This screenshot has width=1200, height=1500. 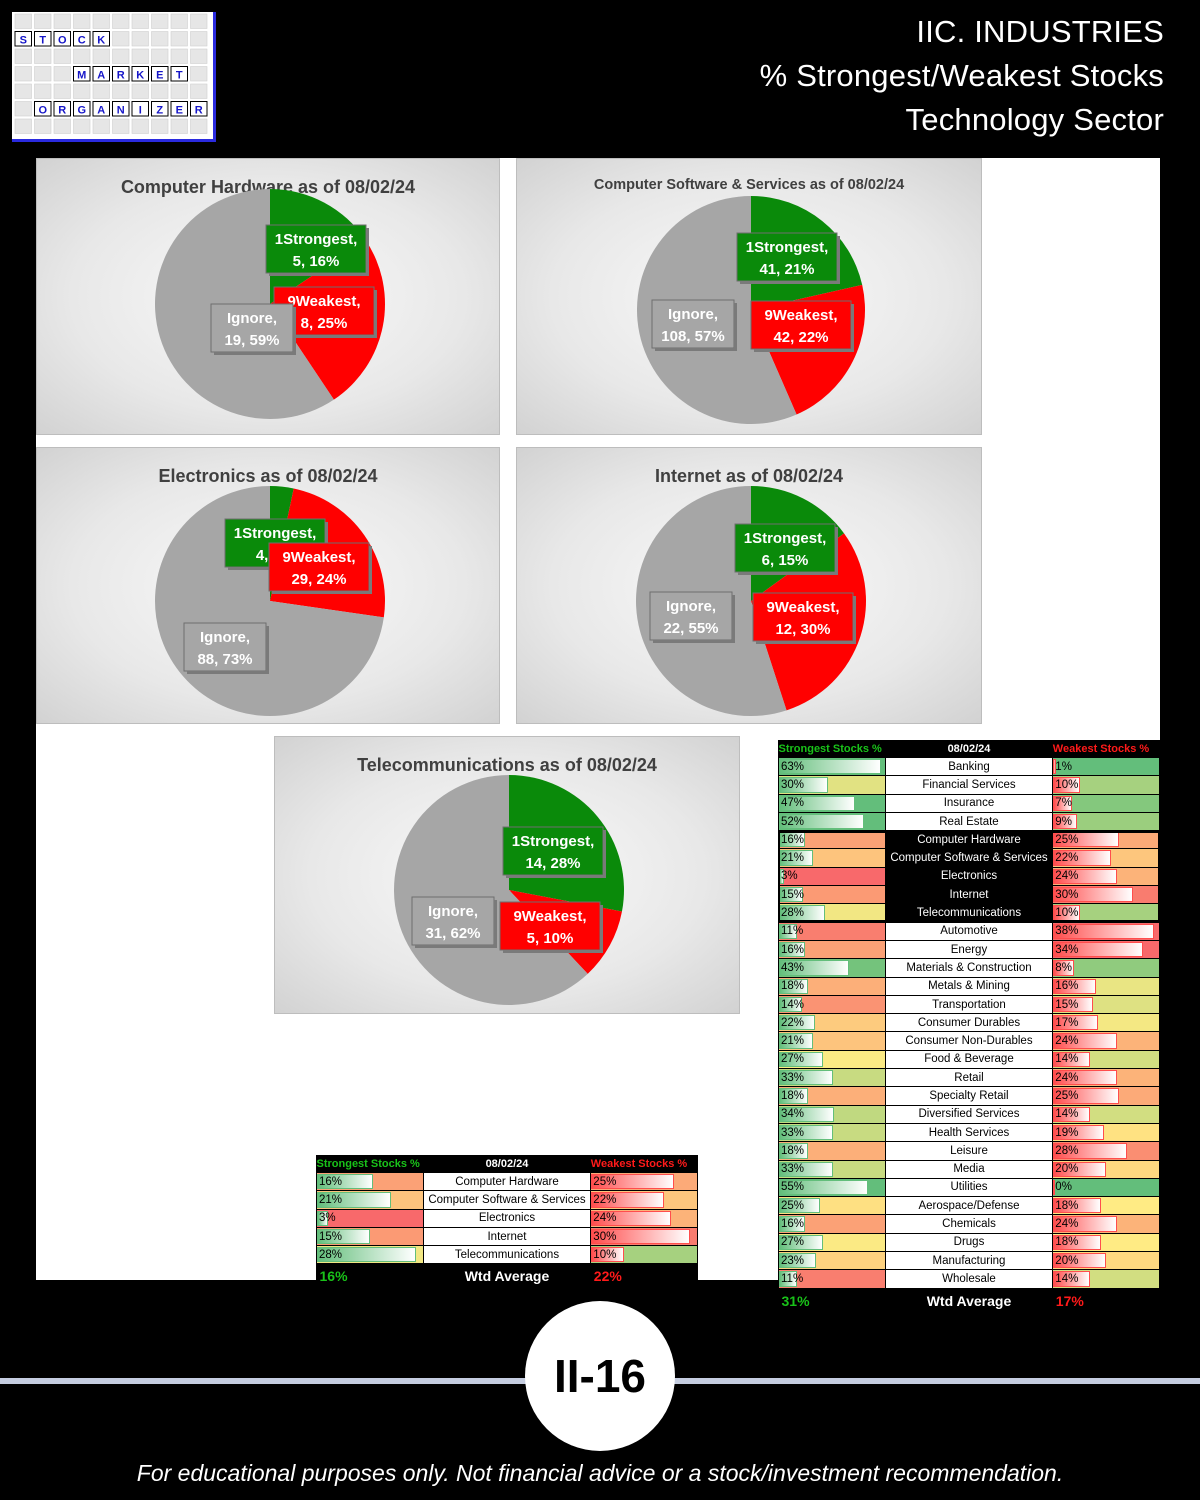 What do you see at coordinates (832, 1059) in the screenshot?
I see `strongest-cell: 27%` at bounding box center [832, 1059].